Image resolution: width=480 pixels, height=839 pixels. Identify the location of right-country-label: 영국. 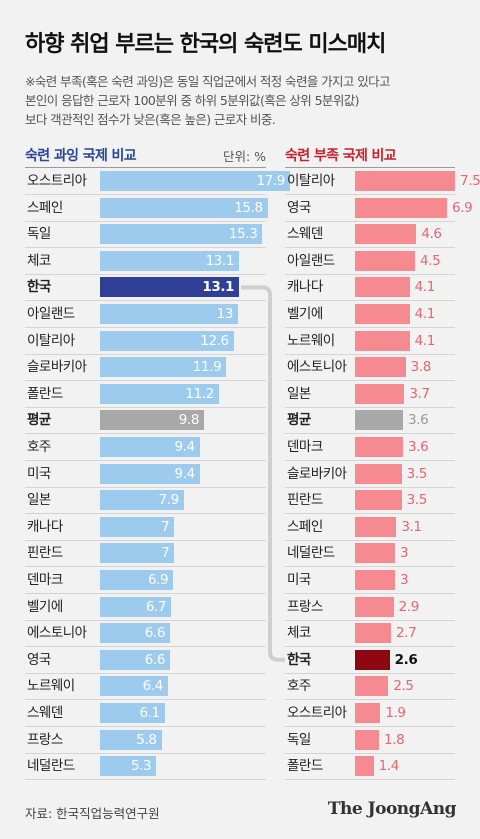
(299, 207).